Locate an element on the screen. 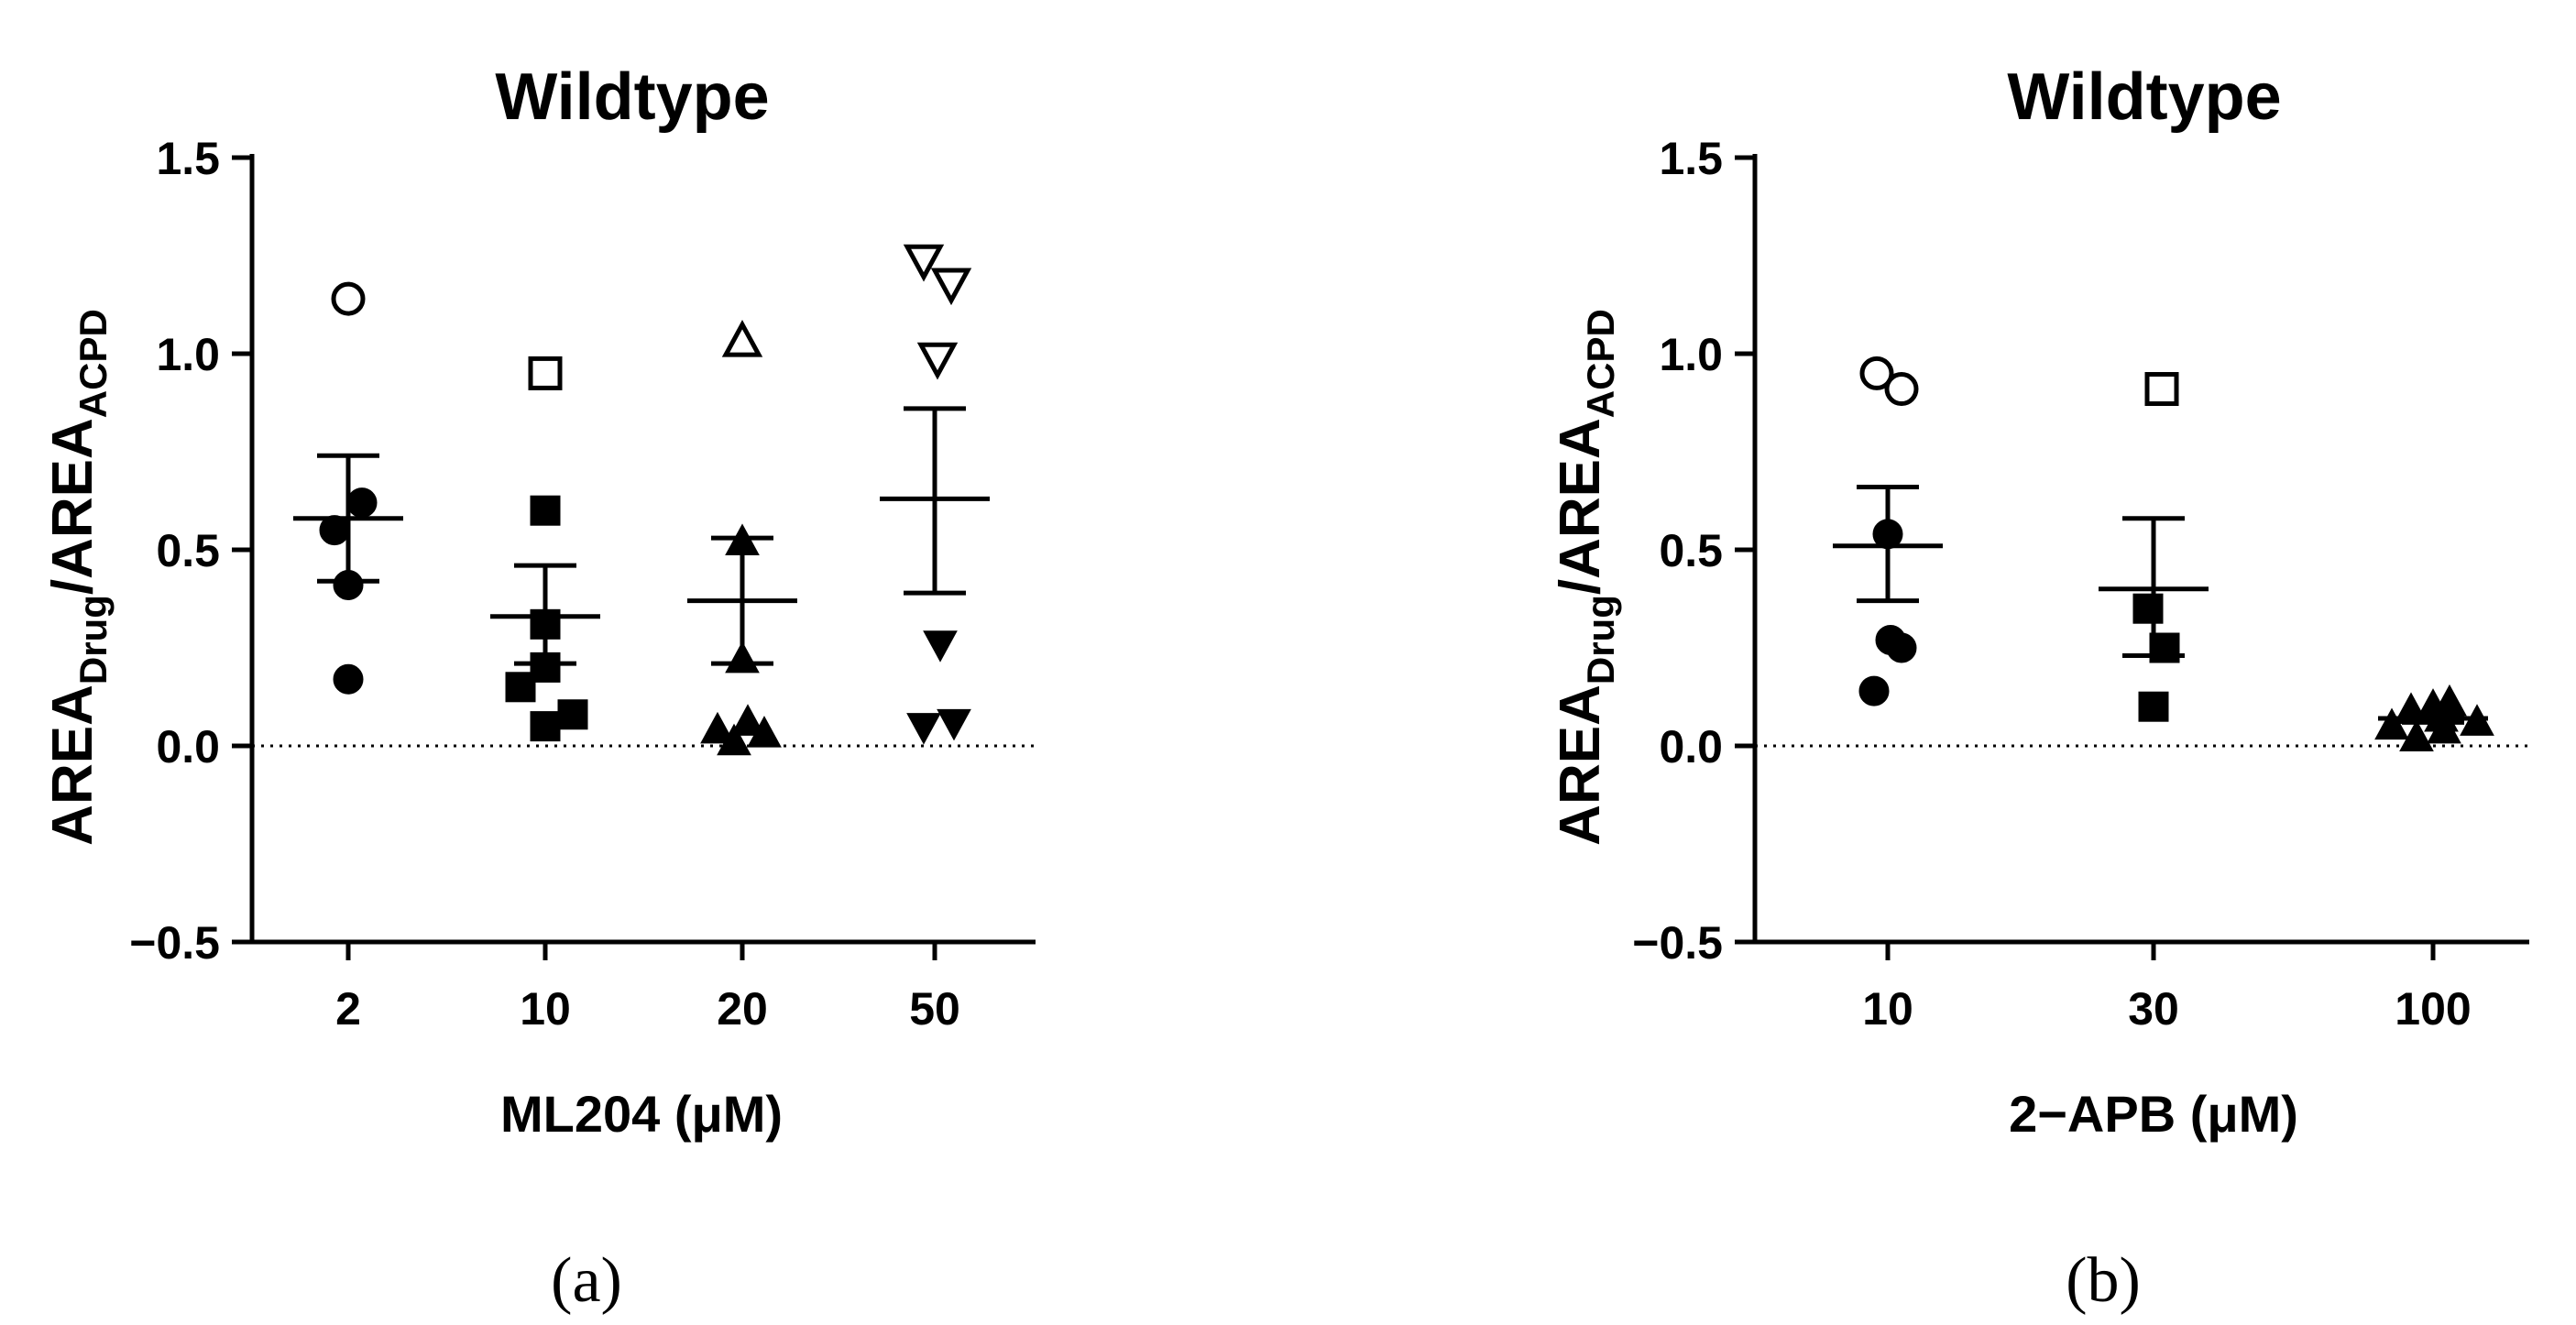 The width and height of the screenshot is (2576, 1325). x-axis-label: ML204 (μM) is located at coordinates (641, 1114).